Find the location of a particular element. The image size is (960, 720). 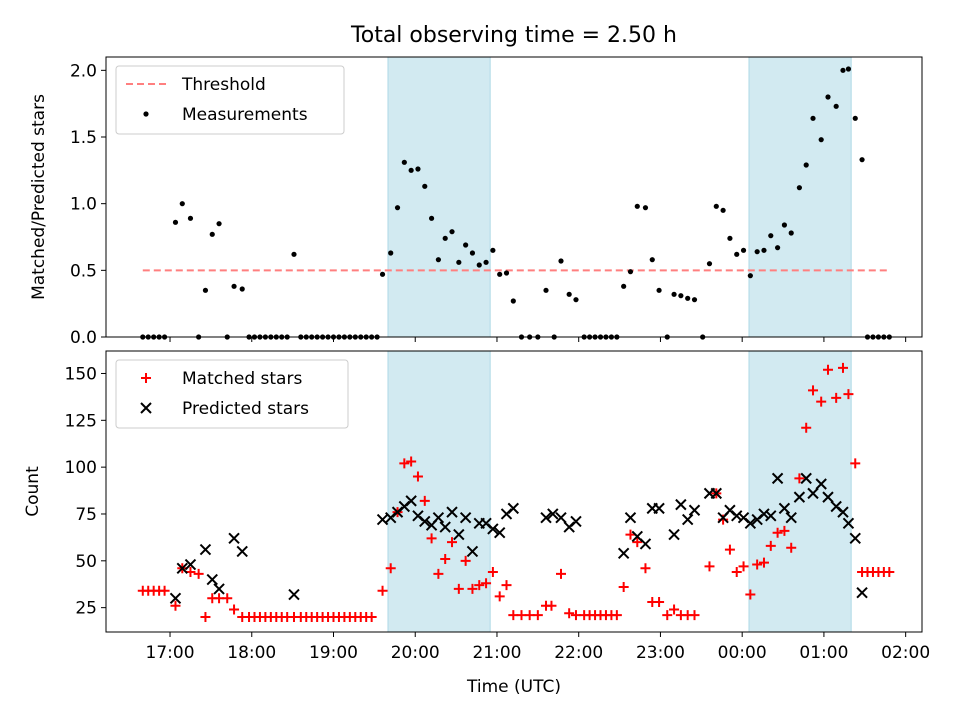

x-axis-label: Time (UTC) is located at coordinates (513, 687).